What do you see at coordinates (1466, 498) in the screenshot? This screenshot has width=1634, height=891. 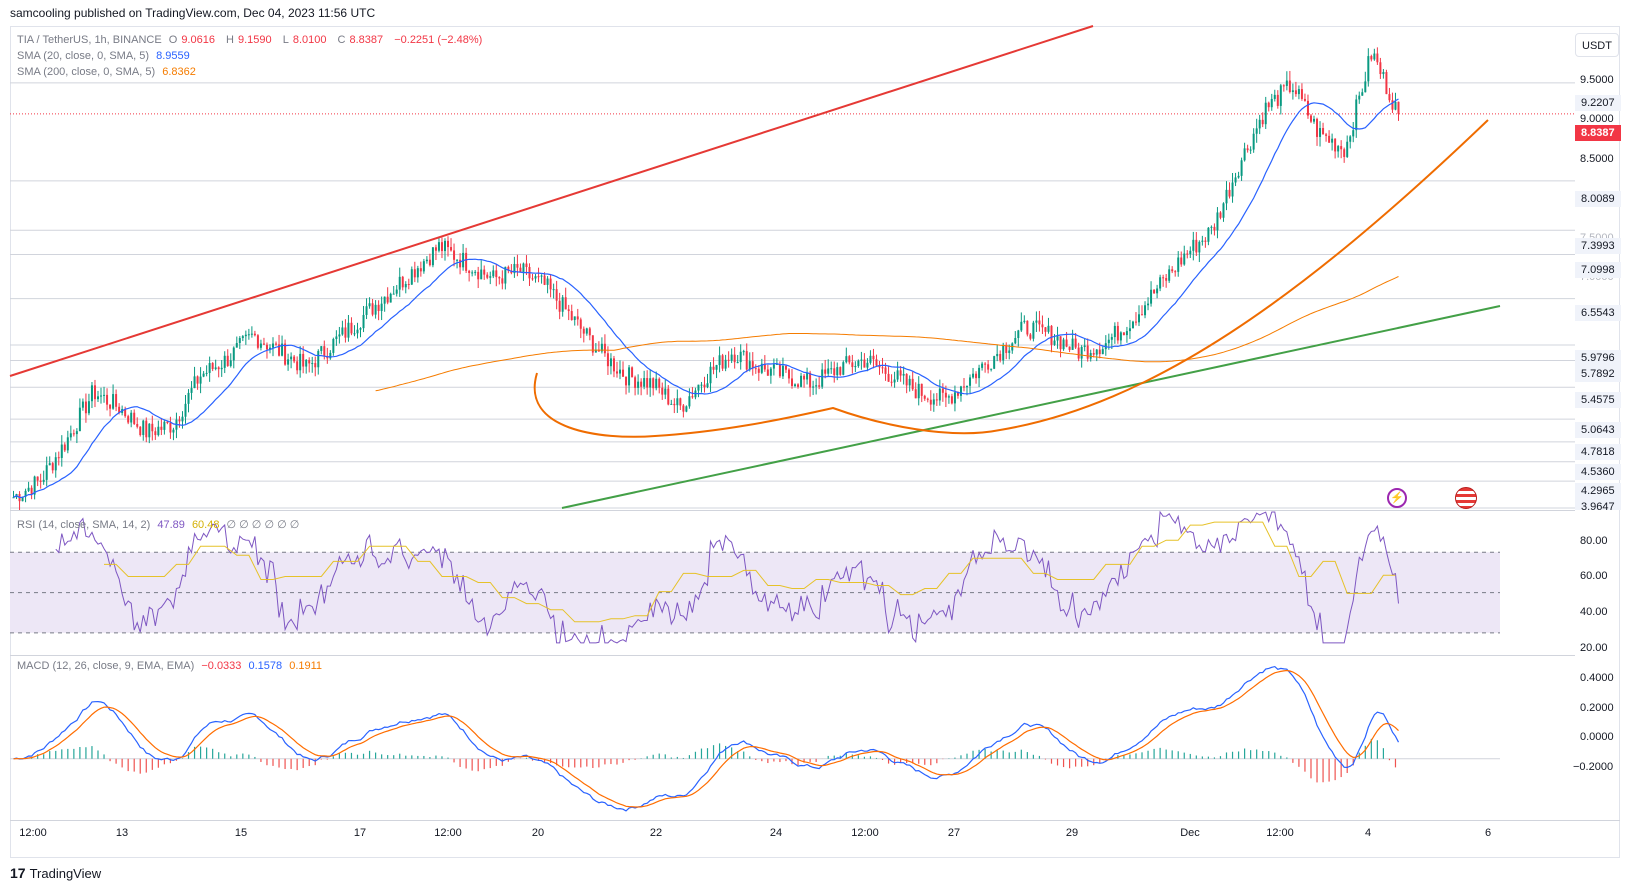 I see `us-flag-icon` at bounding box center [1466, 498].